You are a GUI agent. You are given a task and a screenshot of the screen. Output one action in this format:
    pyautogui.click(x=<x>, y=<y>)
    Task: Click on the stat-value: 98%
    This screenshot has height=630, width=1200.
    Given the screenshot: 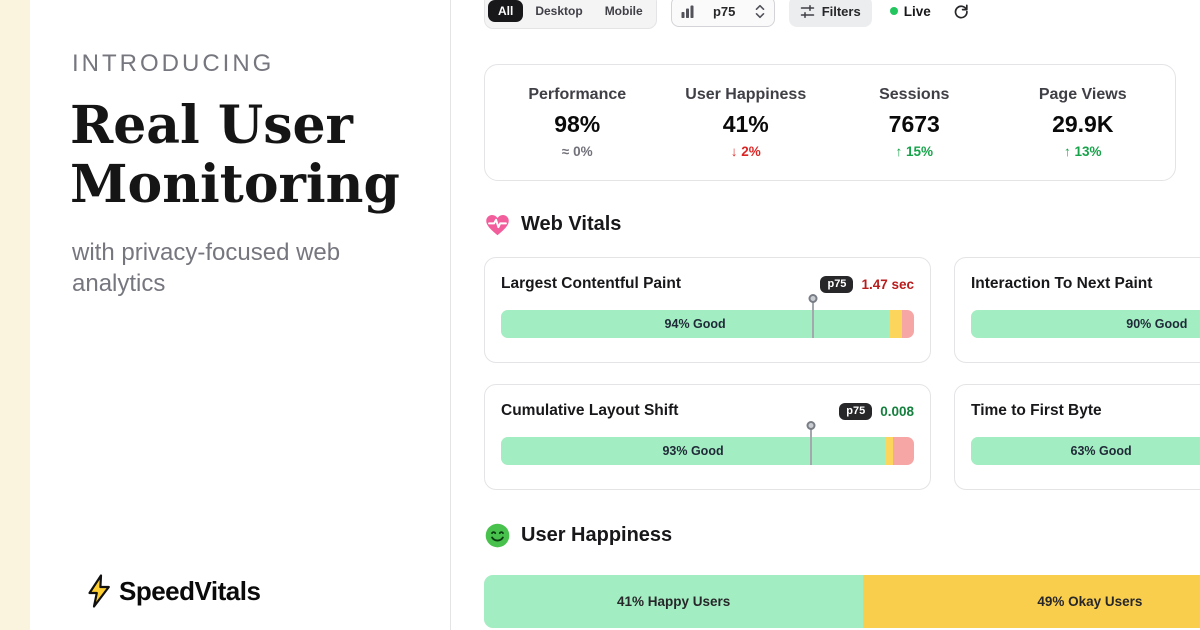 What is the action you would take?
    pyautogui.click(x=577, y=124)
    